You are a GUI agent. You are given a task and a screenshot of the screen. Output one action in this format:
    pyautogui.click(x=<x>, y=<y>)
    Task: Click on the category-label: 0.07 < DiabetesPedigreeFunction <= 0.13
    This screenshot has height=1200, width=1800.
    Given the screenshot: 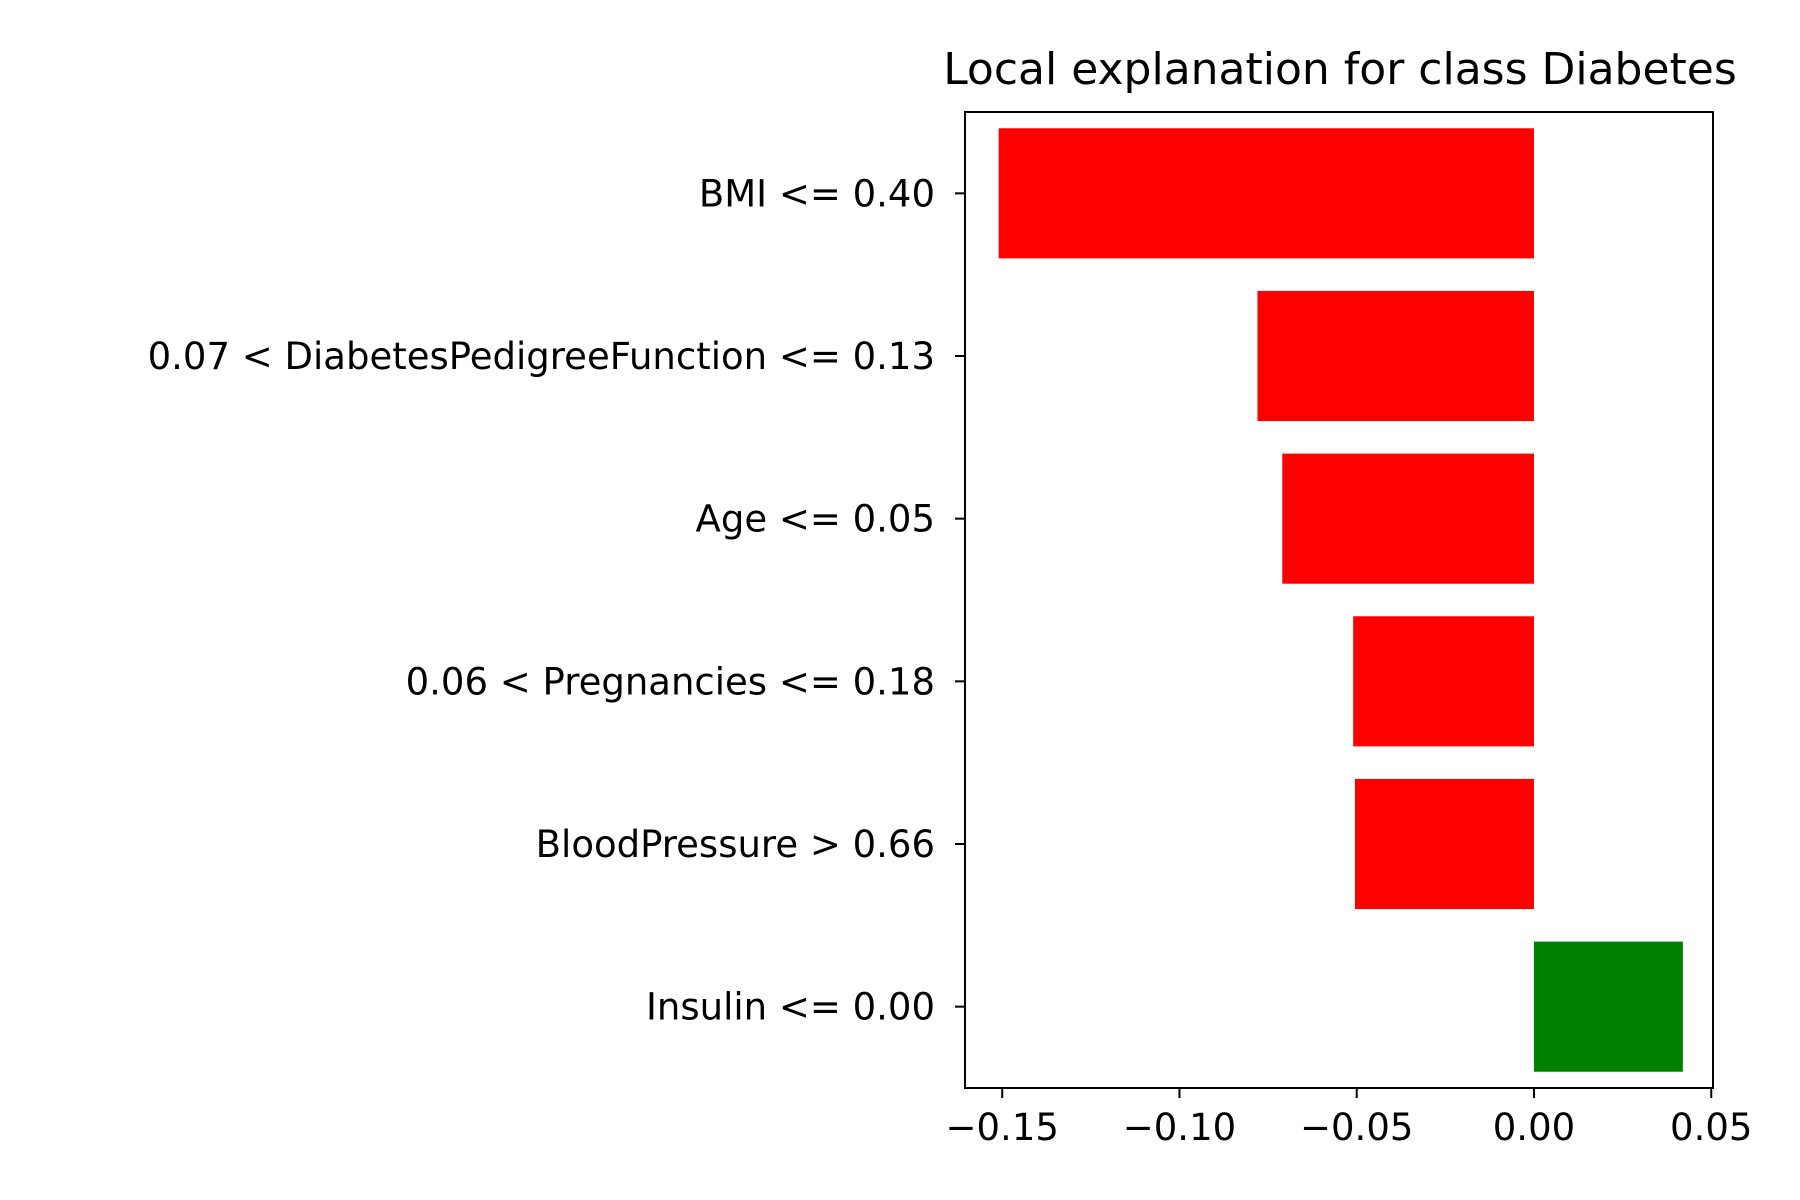 What is the action you would take?
    pyautogui.click(x=541, y=356)
    